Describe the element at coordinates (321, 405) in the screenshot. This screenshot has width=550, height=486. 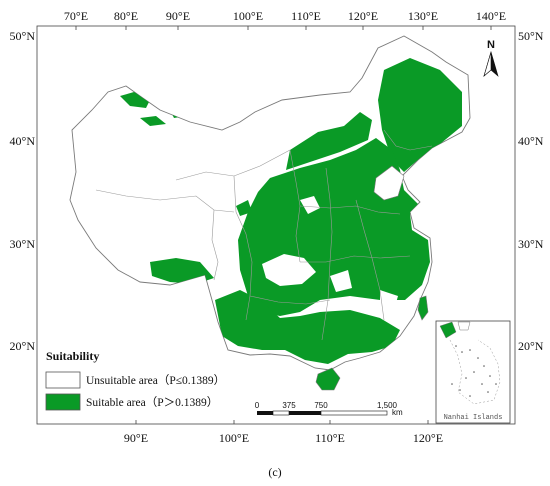
I see `scale-label: 750` at that location.